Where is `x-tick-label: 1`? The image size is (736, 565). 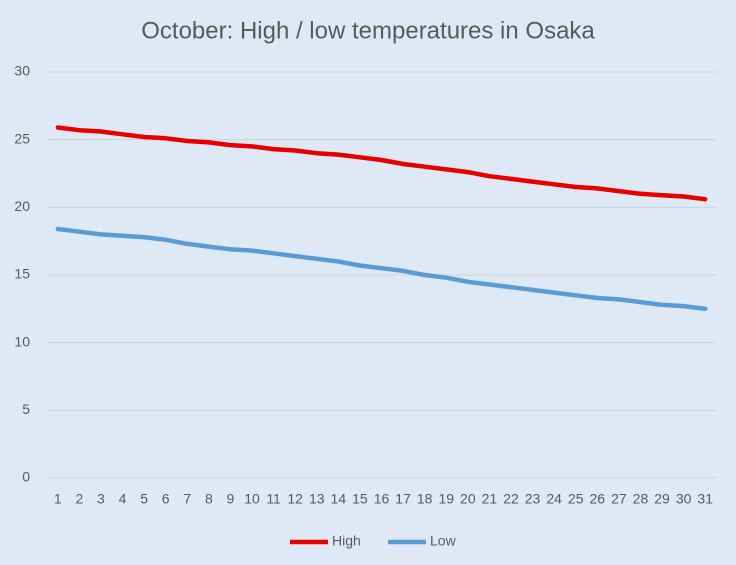 x-tick-label: 1 is located at coordinates (58, 499).